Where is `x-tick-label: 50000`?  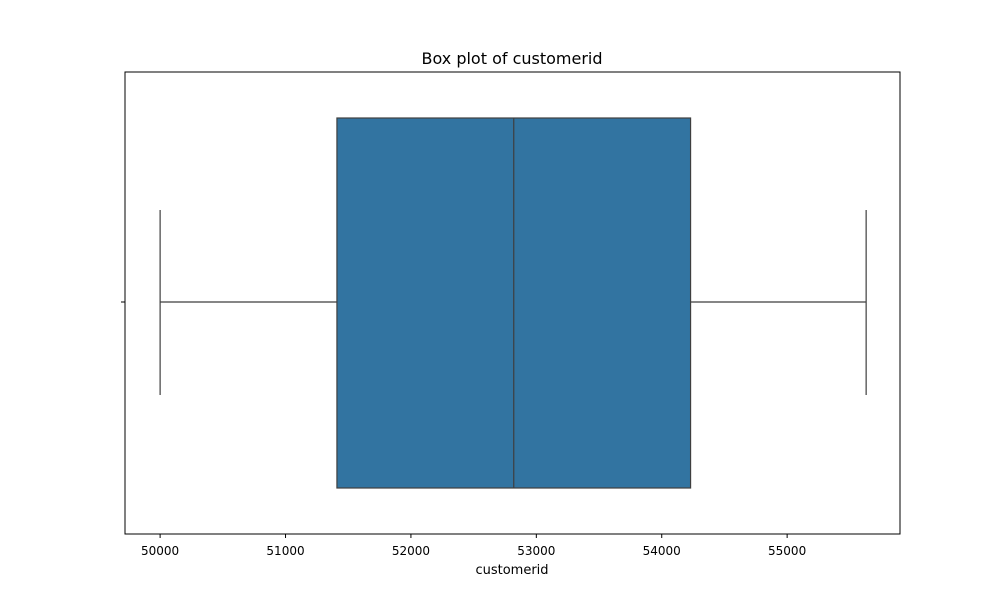 x-tick-label: 50000 is located at coordinates (160, 551).